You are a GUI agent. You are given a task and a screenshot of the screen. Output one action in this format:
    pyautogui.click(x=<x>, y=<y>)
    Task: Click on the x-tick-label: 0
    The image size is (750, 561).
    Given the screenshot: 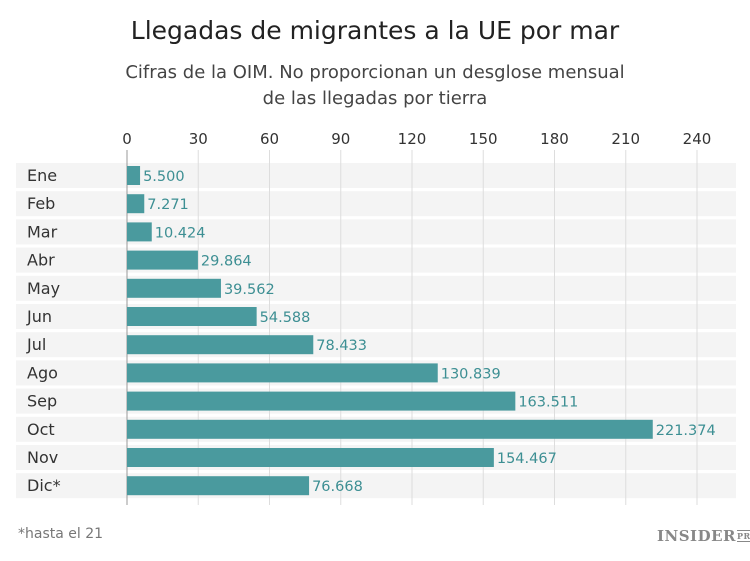 What is the action you would take?
    pyautogui.click(x=127, y=139)
    